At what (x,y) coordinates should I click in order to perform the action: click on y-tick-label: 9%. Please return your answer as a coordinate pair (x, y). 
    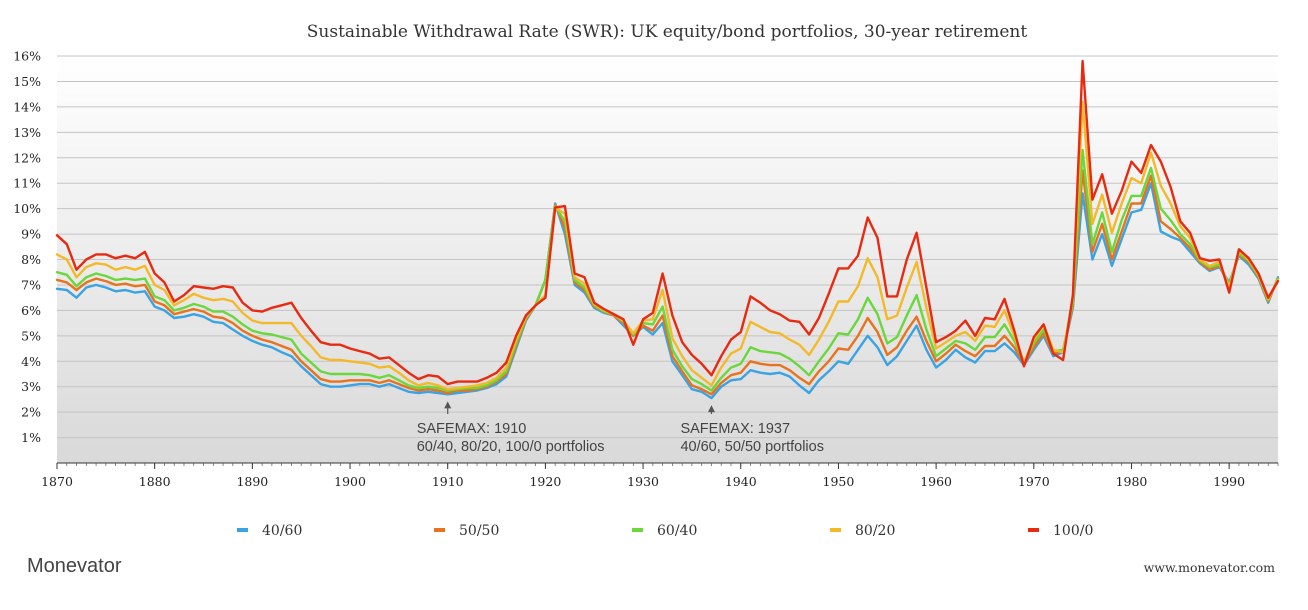
    Looking at the image, I should click on (31, 234).